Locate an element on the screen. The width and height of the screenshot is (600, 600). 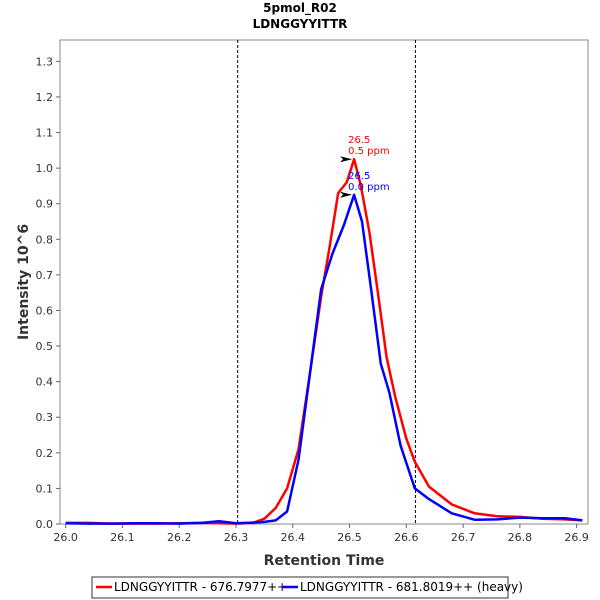
x-tick-label: 26.5 is located at coordinates (349, 537).